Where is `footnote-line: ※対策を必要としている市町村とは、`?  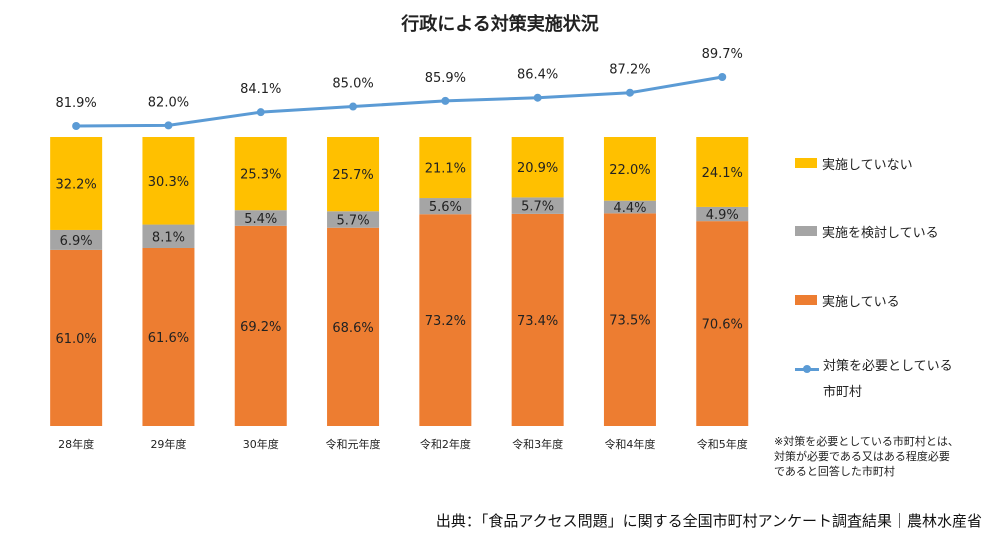
footnote-line: ※対策を必要としている市町村とは、 is located at coordinates (866, 441).